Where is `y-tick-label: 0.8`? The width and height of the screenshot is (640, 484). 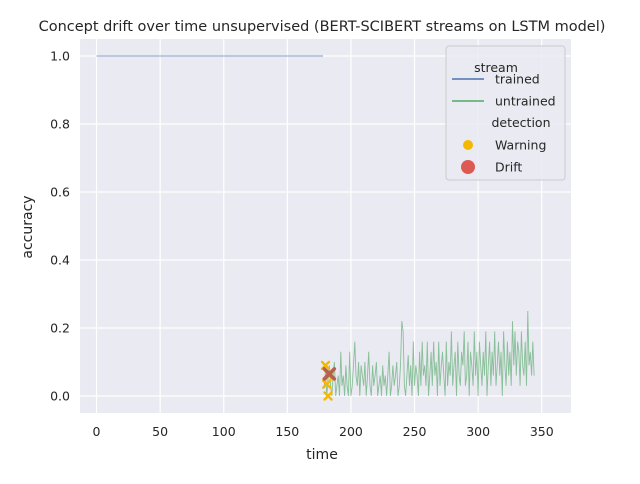
y-tick-label: 0.8 is located at coordinates (60, 124).